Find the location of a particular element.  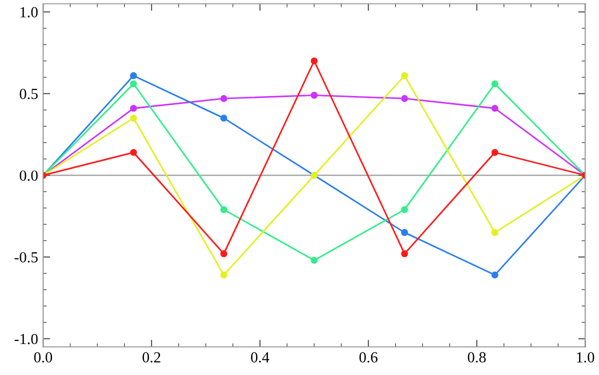

y-tick-label: -0.5 is located at coordinates (26, 257).